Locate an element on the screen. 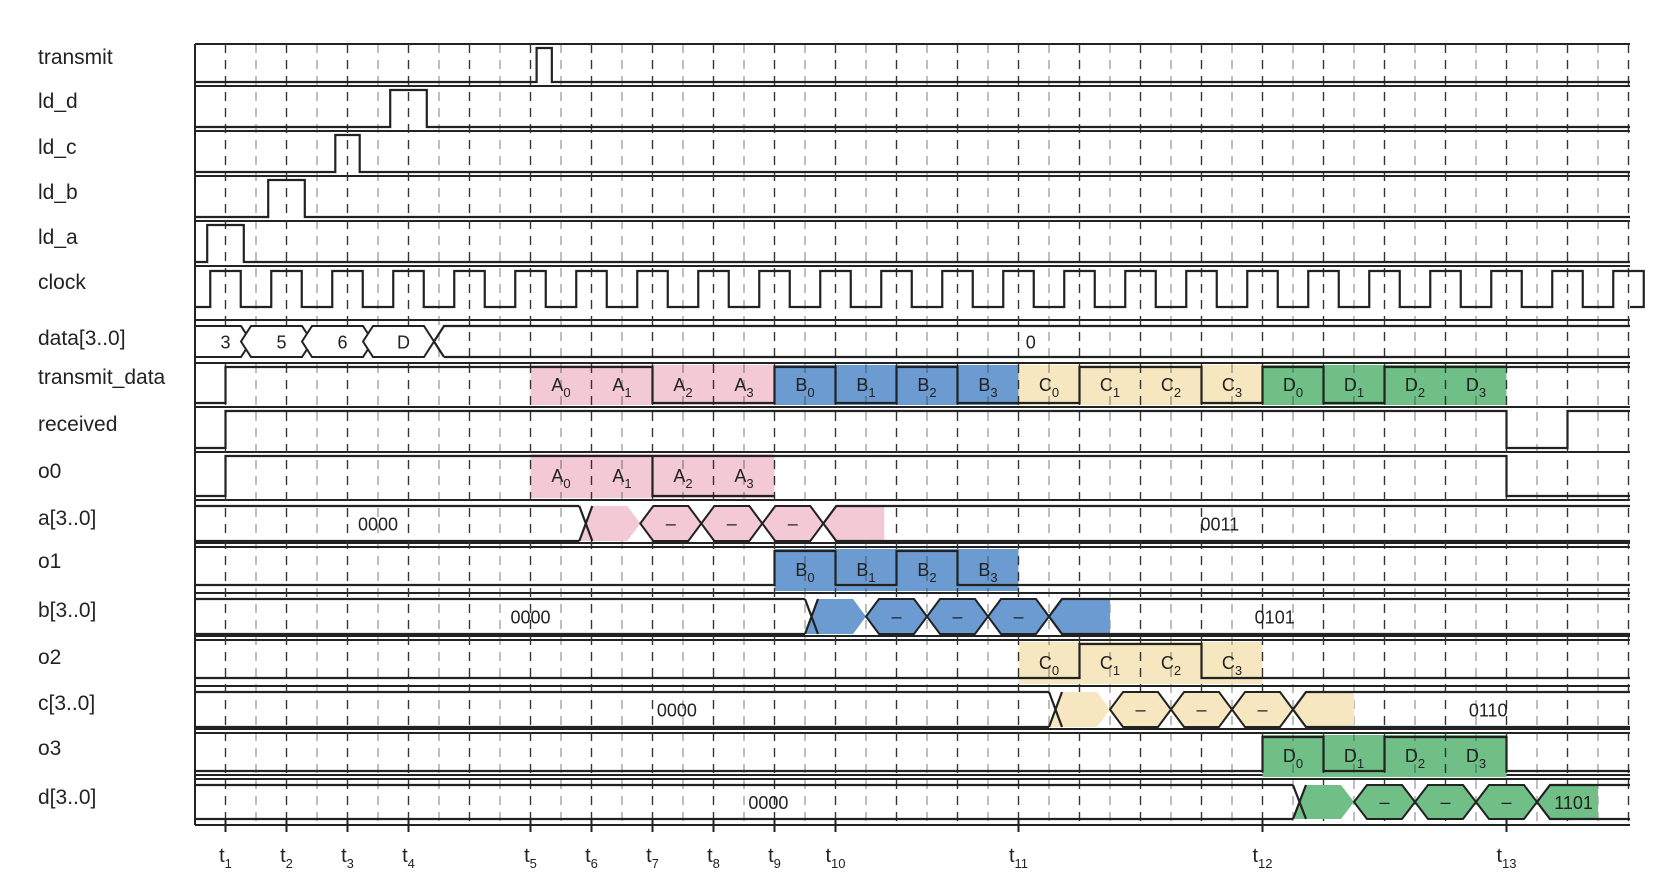 The height and width of the screenshot is (879, 1666). c-bus-initial is located at coordinates (622, 709).